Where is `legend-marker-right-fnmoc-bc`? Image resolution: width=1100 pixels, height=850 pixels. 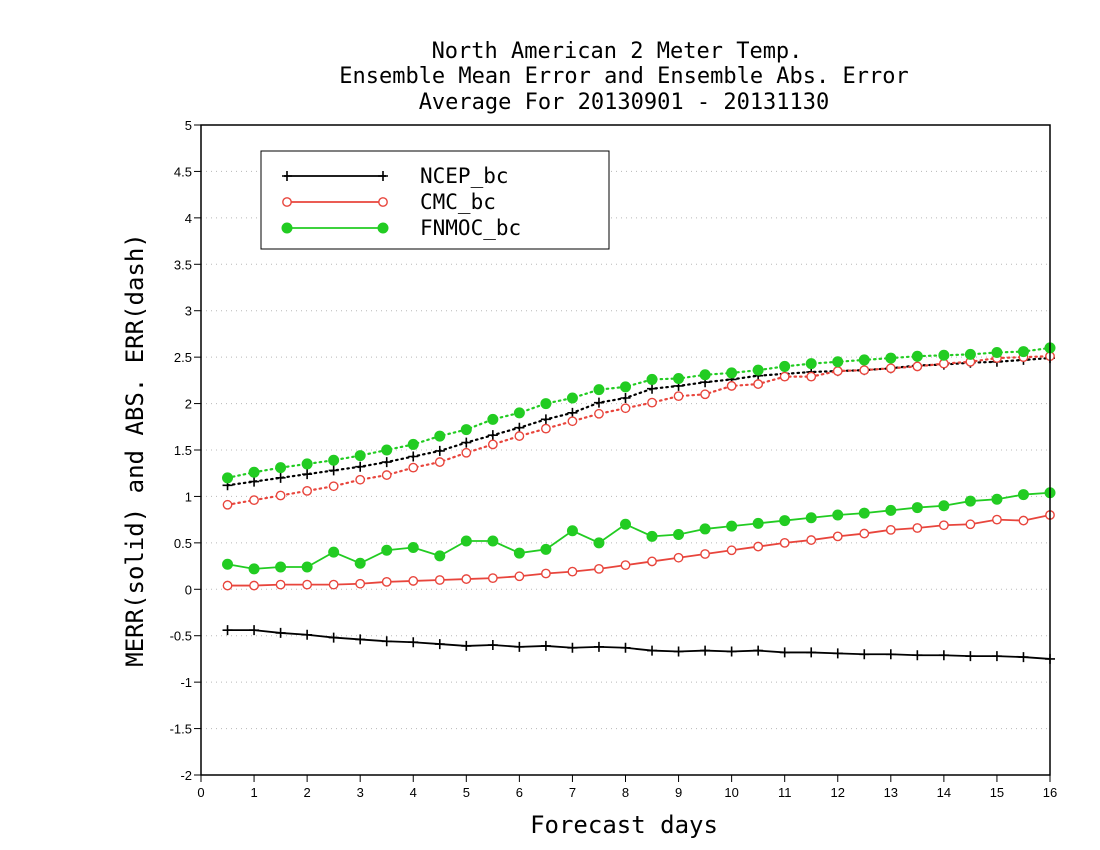 legend-marker-right-fnmoc-bc is located at coordinates (383, 228).